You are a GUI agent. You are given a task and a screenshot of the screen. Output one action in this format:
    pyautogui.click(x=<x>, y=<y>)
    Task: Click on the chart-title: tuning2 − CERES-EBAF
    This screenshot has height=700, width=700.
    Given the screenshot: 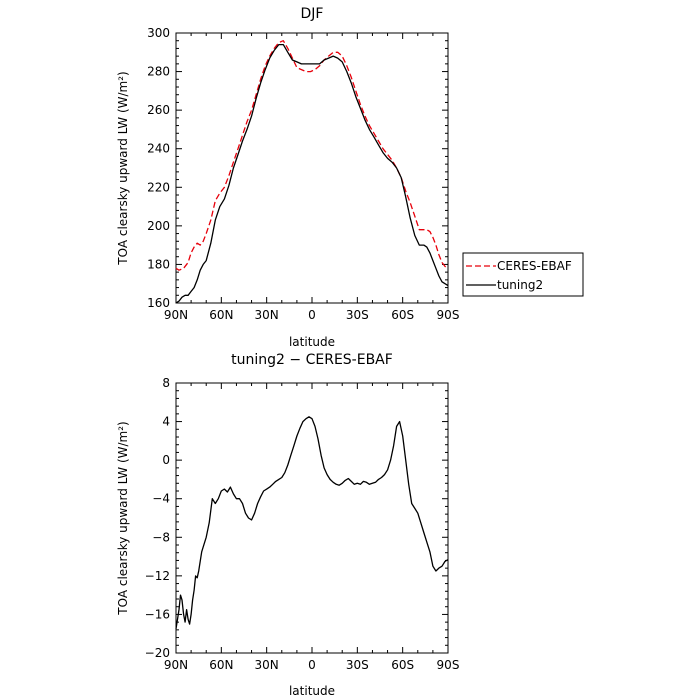 What is the action you would take?
    pyautogui.click(x=312, y=360)
    